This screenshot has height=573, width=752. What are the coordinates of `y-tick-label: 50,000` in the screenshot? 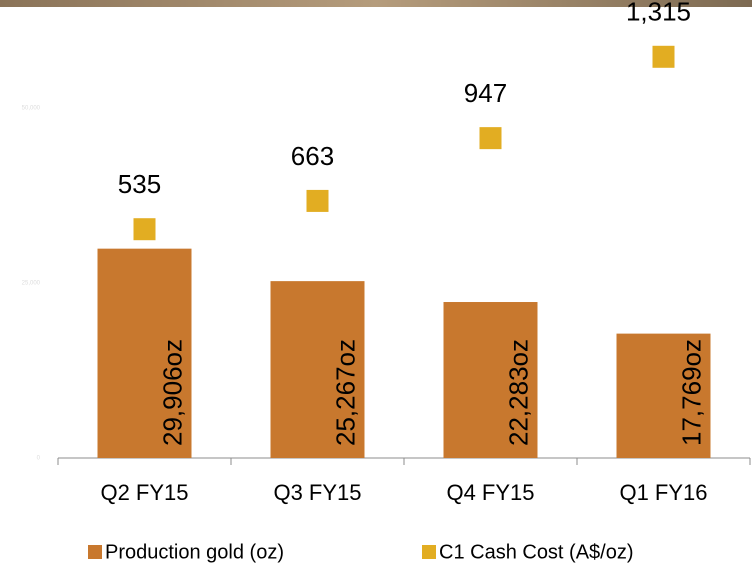 It's located at (31, 109).